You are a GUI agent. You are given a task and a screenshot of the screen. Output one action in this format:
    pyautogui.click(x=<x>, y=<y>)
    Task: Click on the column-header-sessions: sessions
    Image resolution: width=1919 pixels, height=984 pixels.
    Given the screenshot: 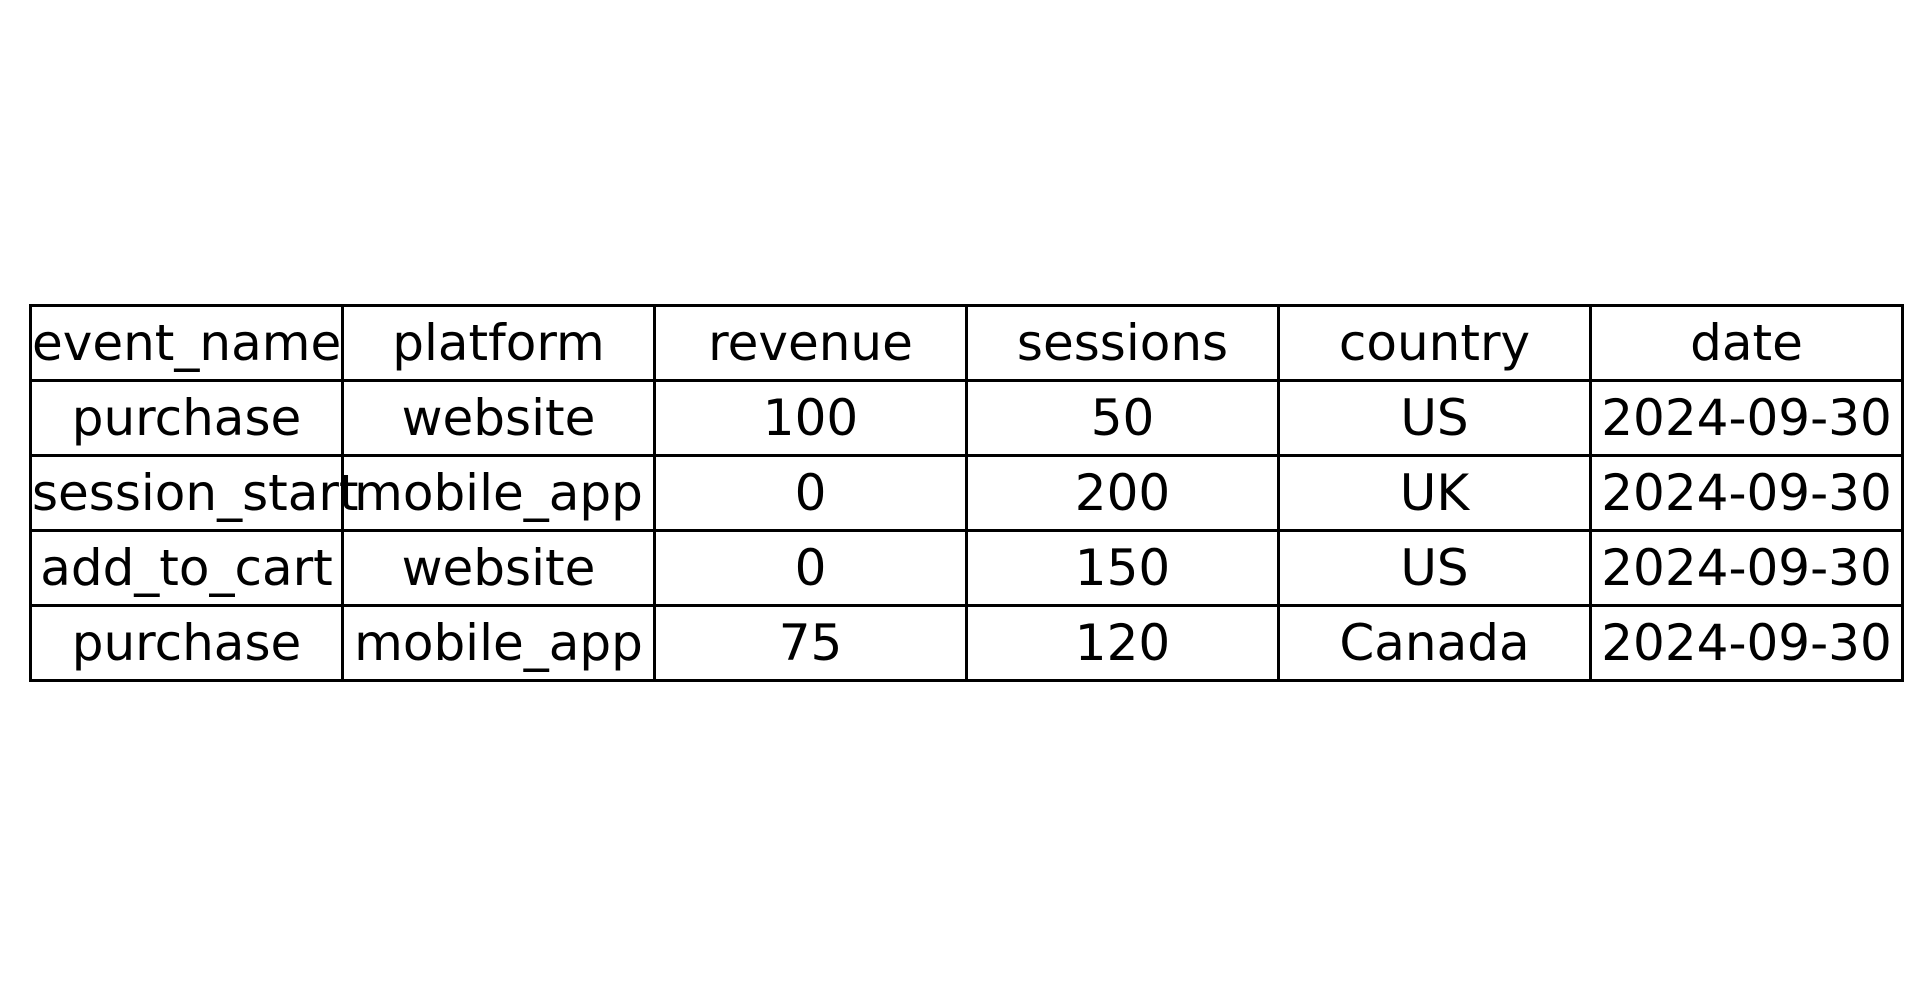 What is the action you would take?
    pyautogui.click(x=1122, y=343)
    